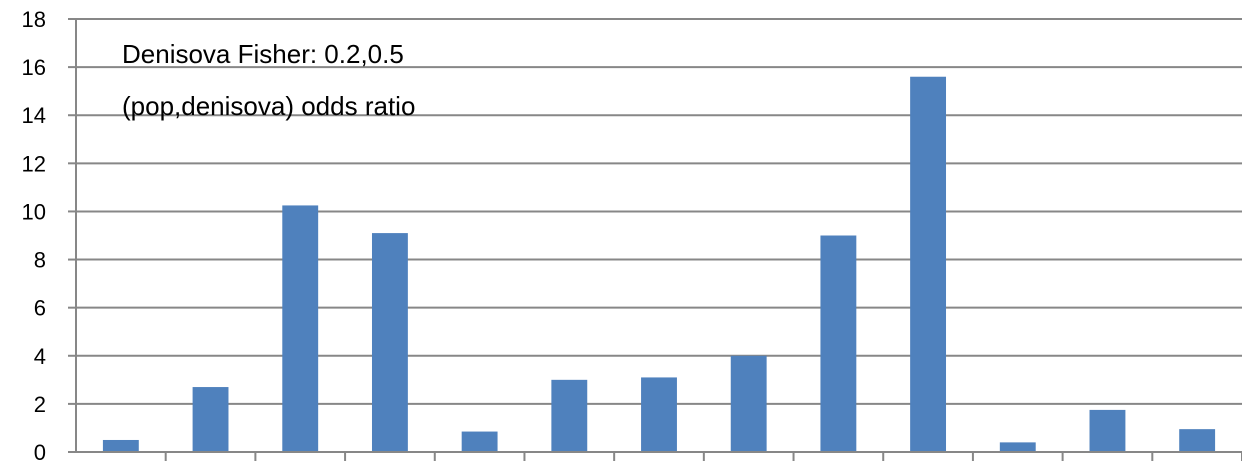  What do you see at coordinates (268, 106) in the screenshot?
I see `title-line-2: (pop,denisova) odds ratio` at bounding box center [268, 106].